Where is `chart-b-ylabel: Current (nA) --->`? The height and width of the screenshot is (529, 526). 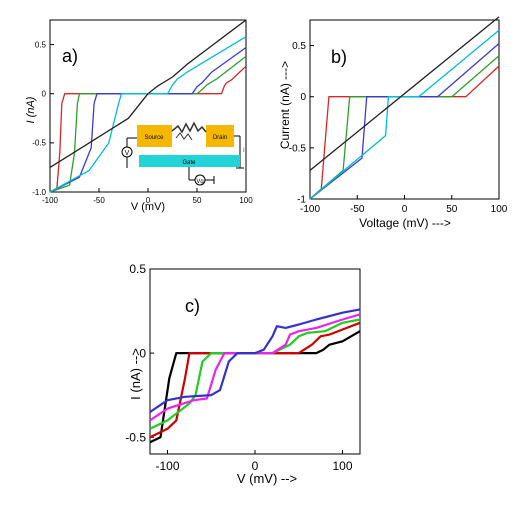 chart-b-ylabel: Current (nA) ---> is located at coordinates (285, 105).